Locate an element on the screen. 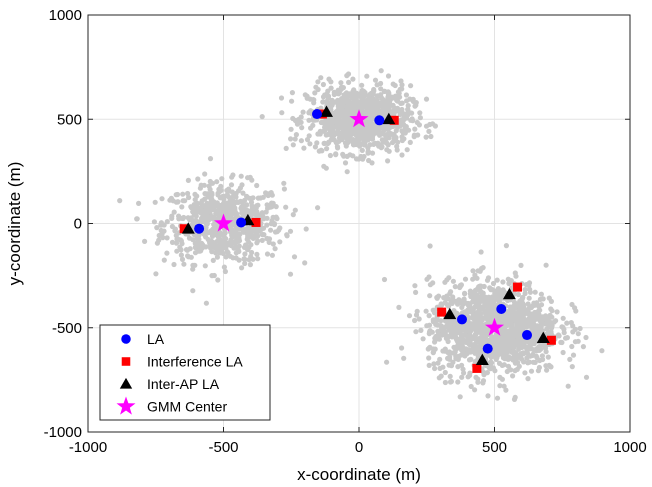 The image size is (652, 487). marker-inter-ap-la is located at coordinates (509, 293).